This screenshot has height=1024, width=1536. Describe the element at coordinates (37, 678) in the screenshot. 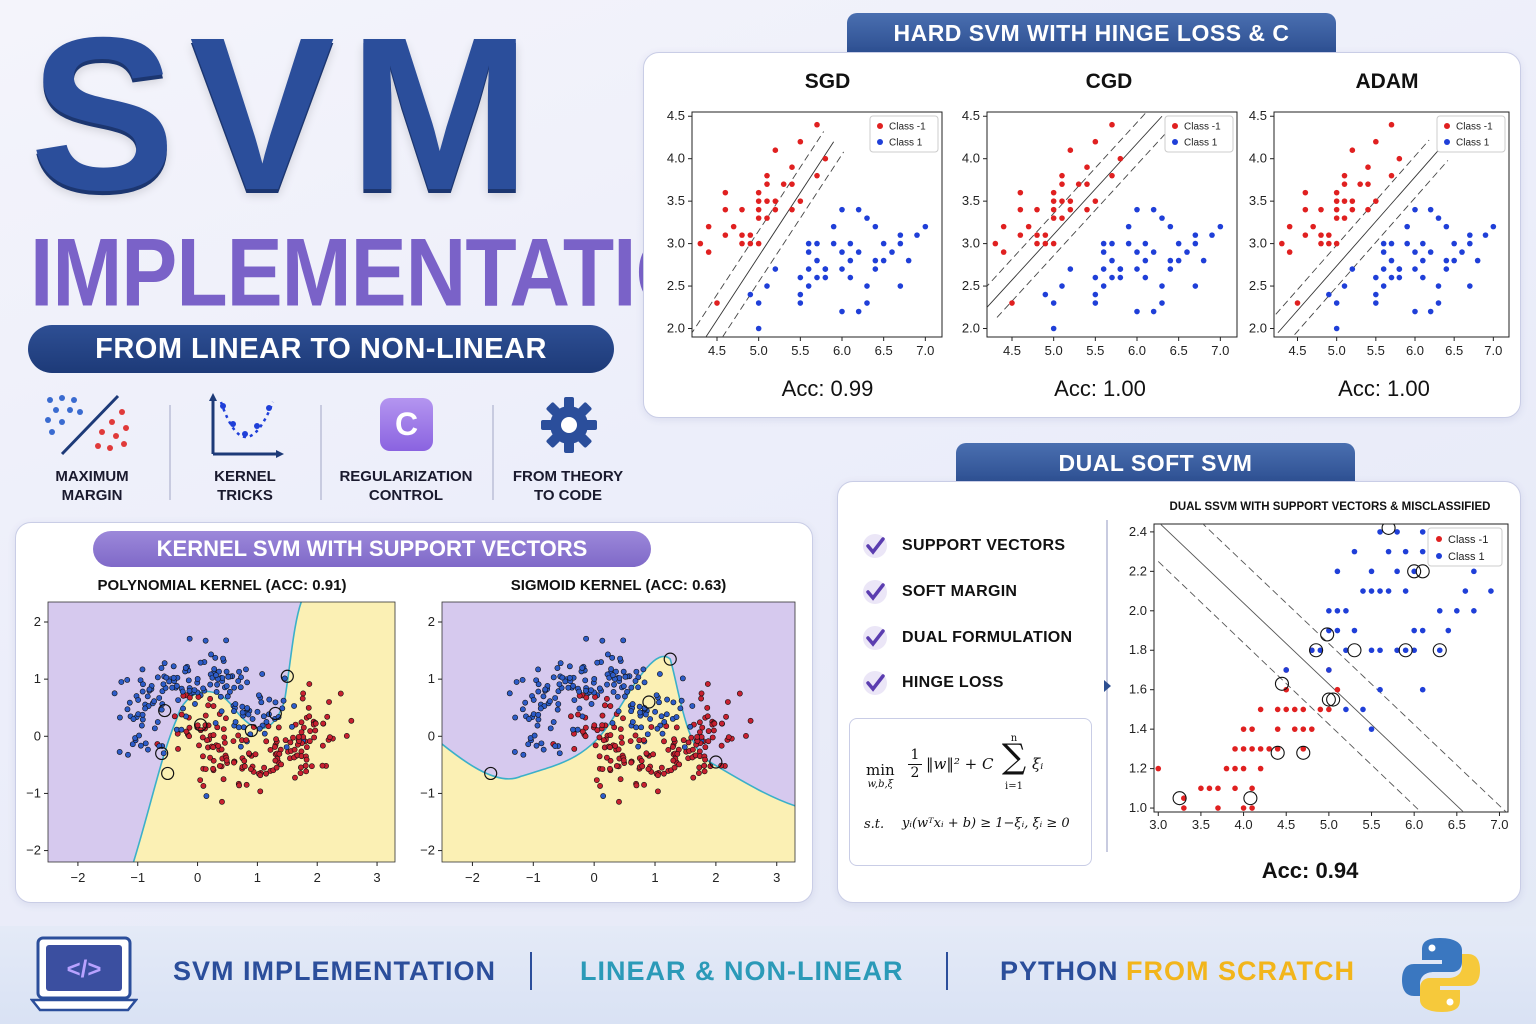

I see `y-tick-label: 1` at that location.